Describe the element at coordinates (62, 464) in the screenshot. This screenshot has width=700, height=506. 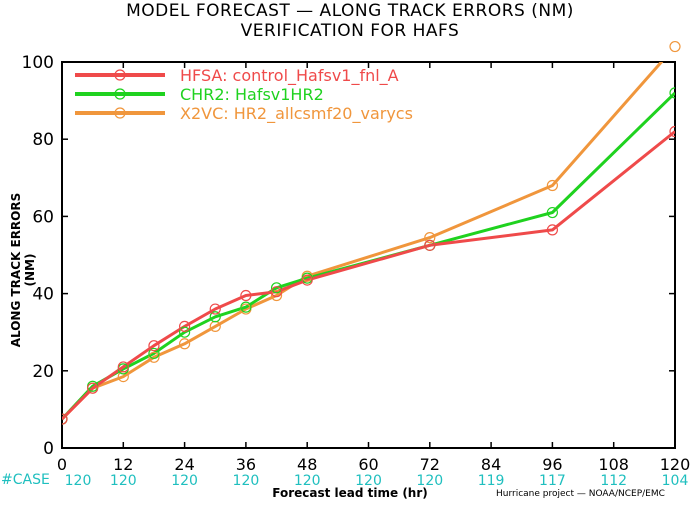
I see `x-tick-label: 0` at that location.